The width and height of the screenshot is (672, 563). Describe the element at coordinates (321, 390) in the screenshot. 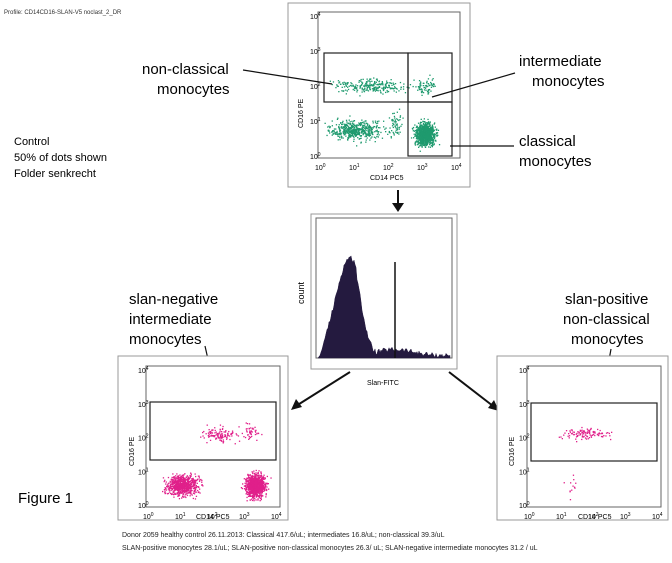

I see `arrow-left` at that location.